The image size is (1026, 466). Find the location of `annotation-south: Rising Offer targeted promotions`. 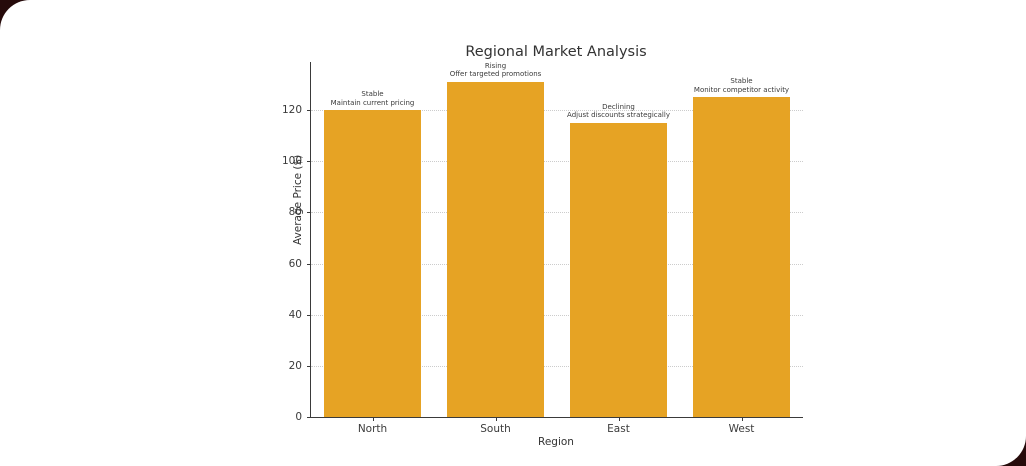

annotation-south: Rising Offer targeted promotions is located at coordinates (496, 70).